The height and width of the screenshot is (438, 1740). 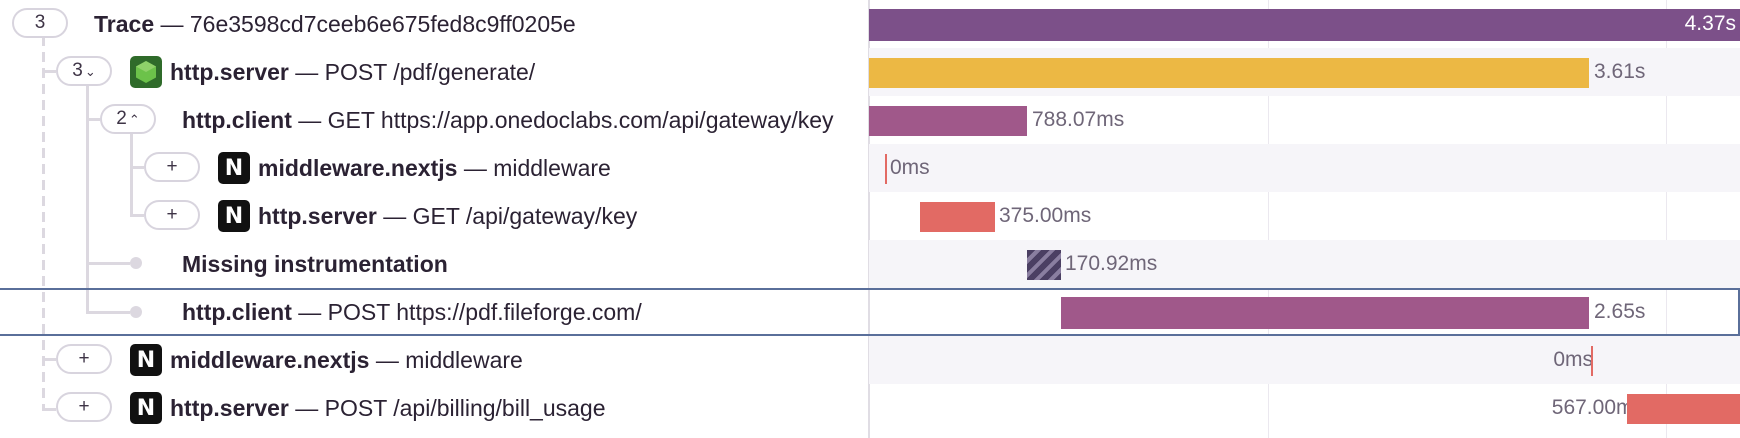 I want to click on span-duration: 375.00ms, so click(x=1045, y=215).